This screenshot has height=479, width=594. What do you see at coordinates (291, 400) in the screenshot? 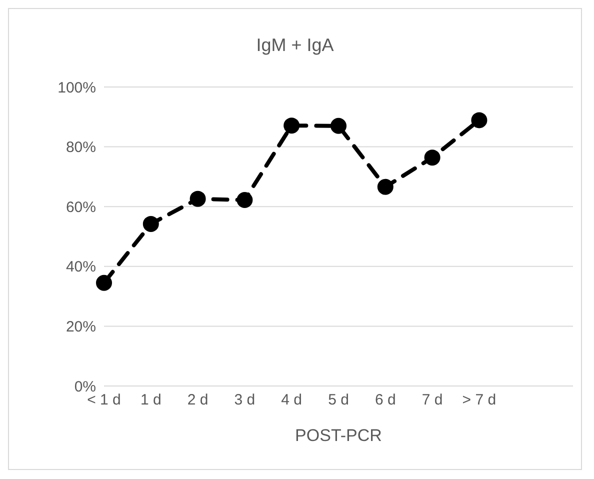
I see `x-tick-label: 4 d` at bounding box center [291, 400].